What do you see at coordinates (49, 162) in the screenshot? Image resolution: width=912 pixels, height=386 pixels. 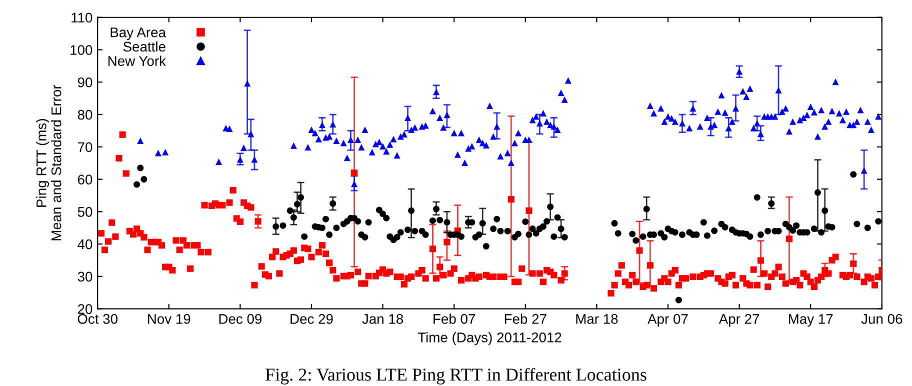 I see `y-axis-title: Ping RTT (ms) Mean and Standard Error` at bounding box center [49, 162].